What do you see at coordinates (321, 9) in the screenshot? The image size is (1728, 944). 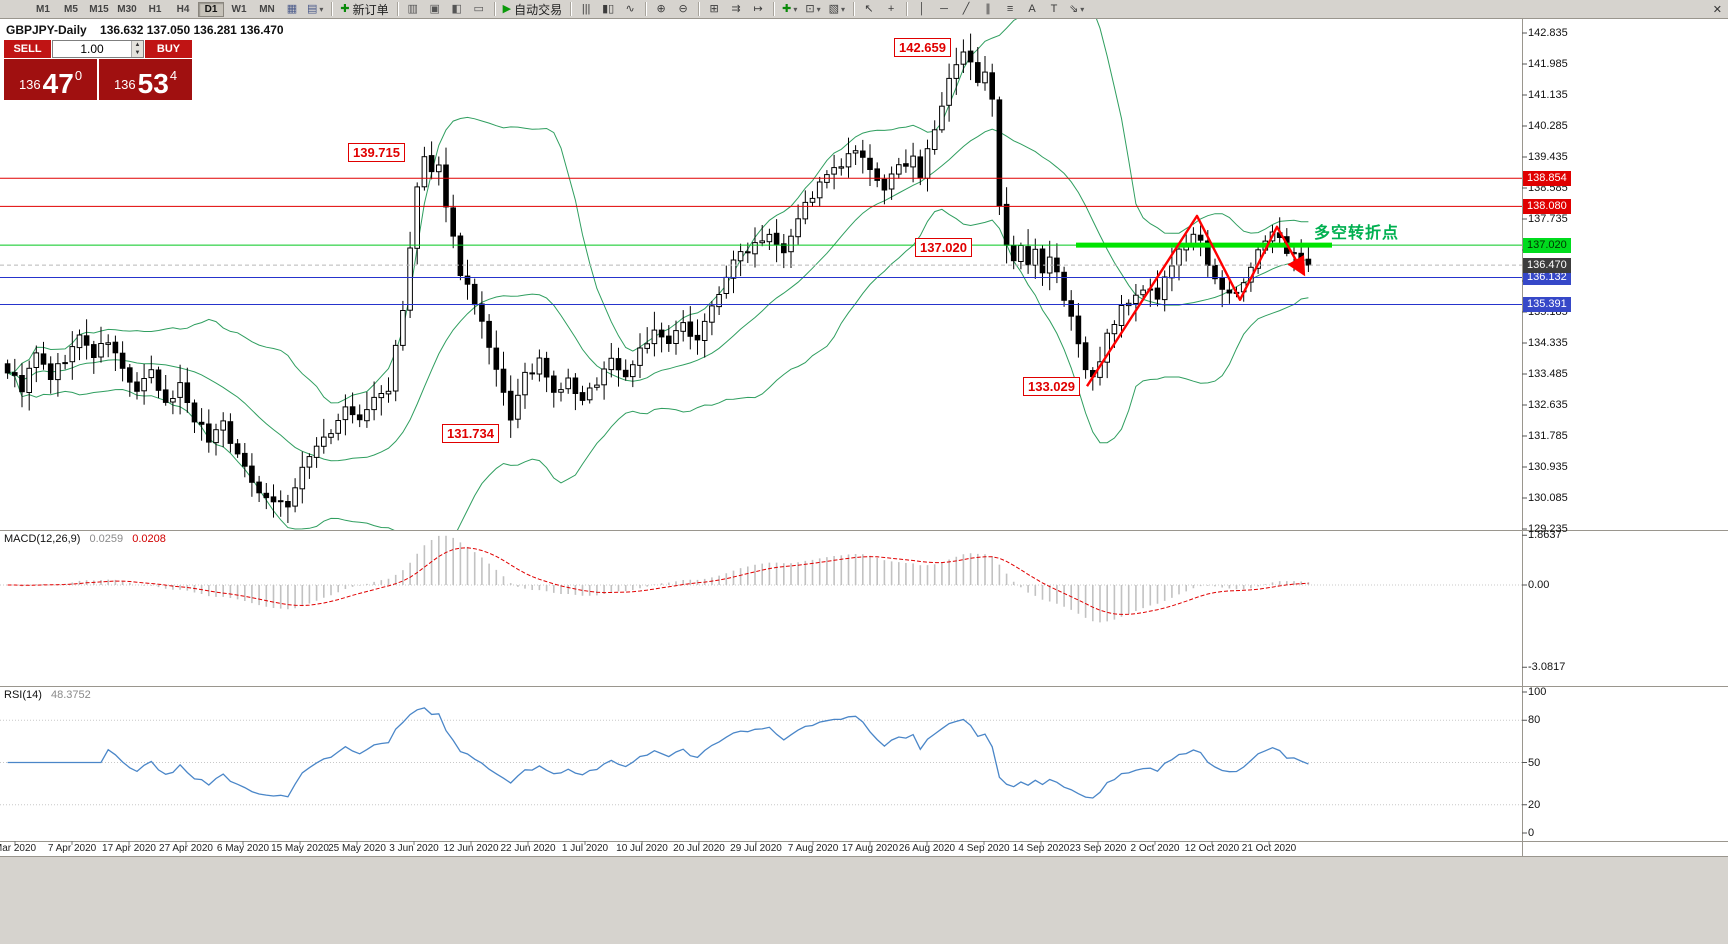 I see `chart-profiles-icon-dropdown: ▾` at bounding box center [321, 9].